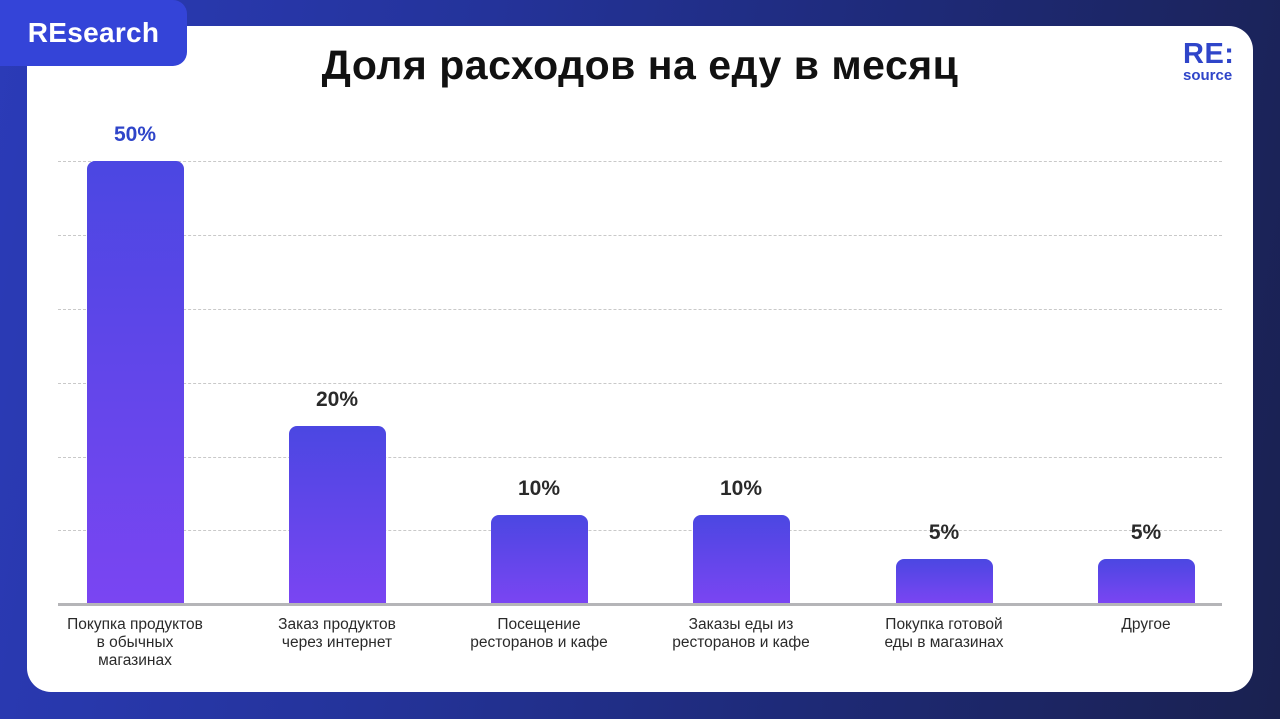 Image resolution: width=1280 pixels, height=719 pixels. Describe the element at coordinates (539, 633) in the screenshot. I see `category-label: Посещение ресторанов и кафе` at that location.